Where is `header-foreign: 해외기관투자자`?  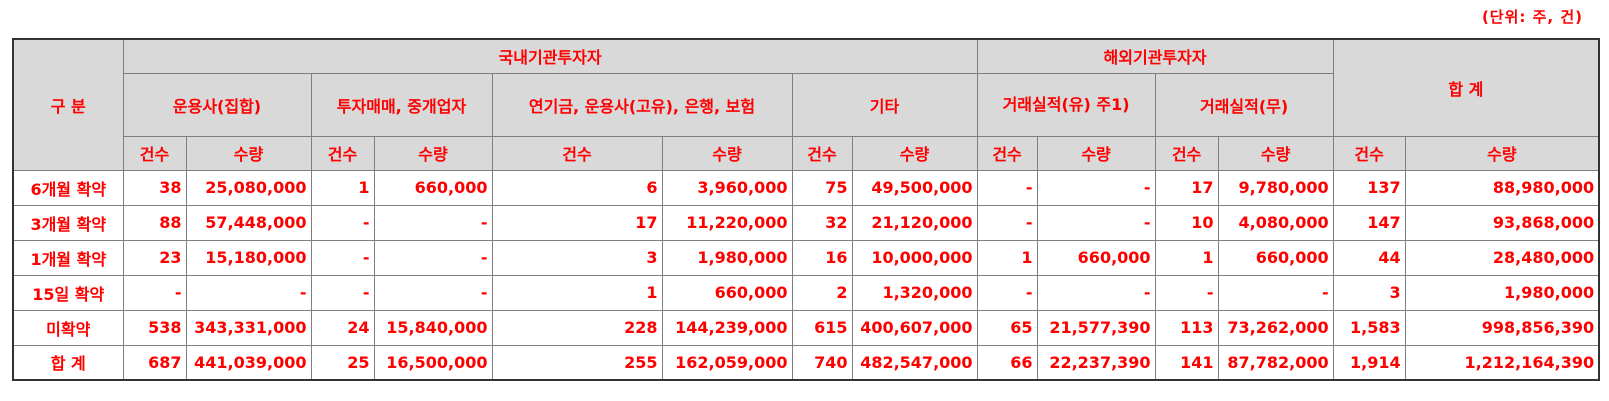 header-foreign: 해외기관투자자 is located at coordinates (1155, 56).